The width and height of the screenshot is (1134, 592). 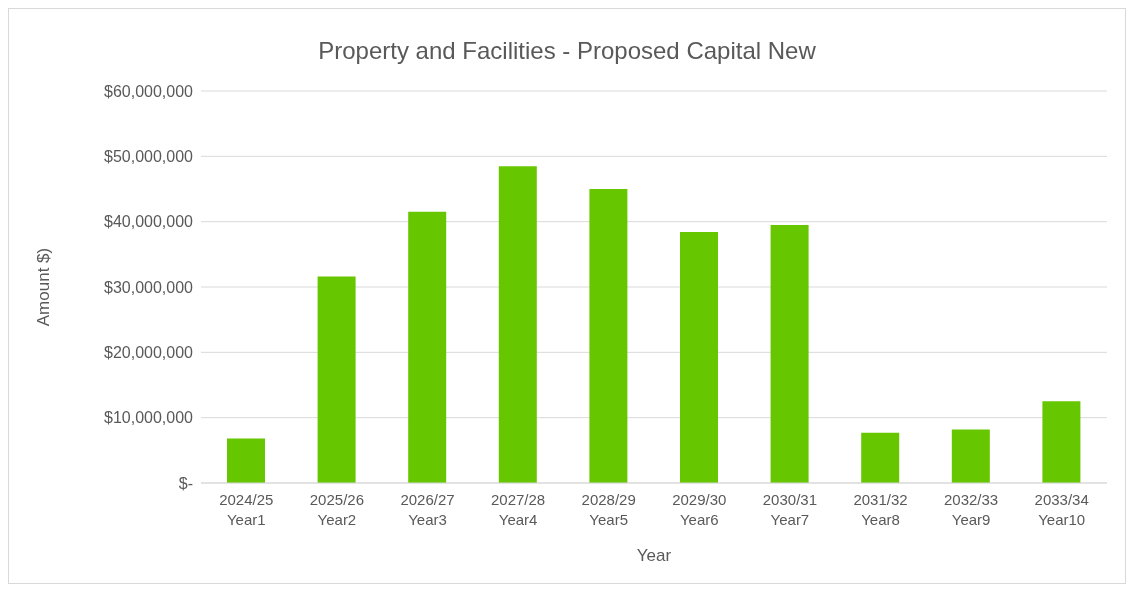 What do you see at coordinates (149, 287) in the screenshot?
I see `y-tick-label: $30,000,000` at bounding box center [149, 287].